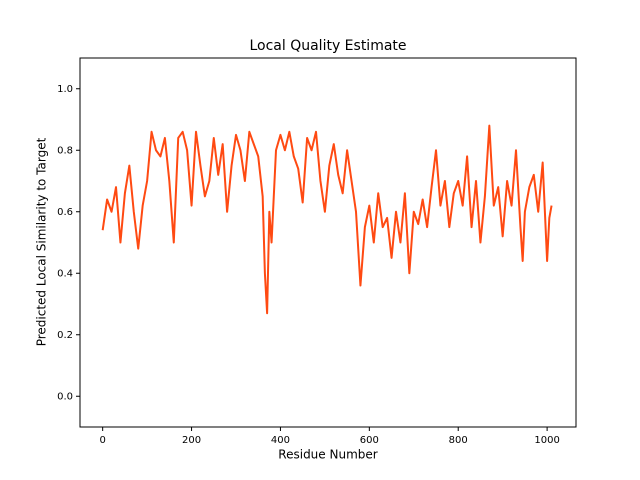 The width and height of the screenshot is (640, 480). Describe the element at coordinates (327, 46) in the screenshot. I see `chart-title: Local Quality Estimate` at that location.